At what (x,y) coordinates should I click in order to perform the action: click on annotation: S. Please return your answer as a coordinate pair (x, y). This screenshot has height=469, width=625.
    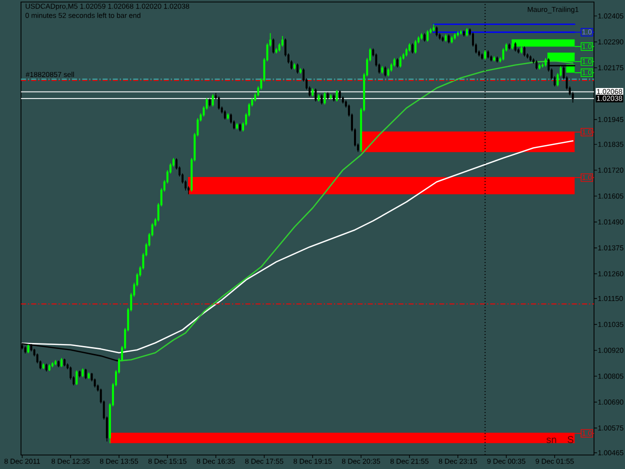
    Looking at the image, I should click on (571, 440).